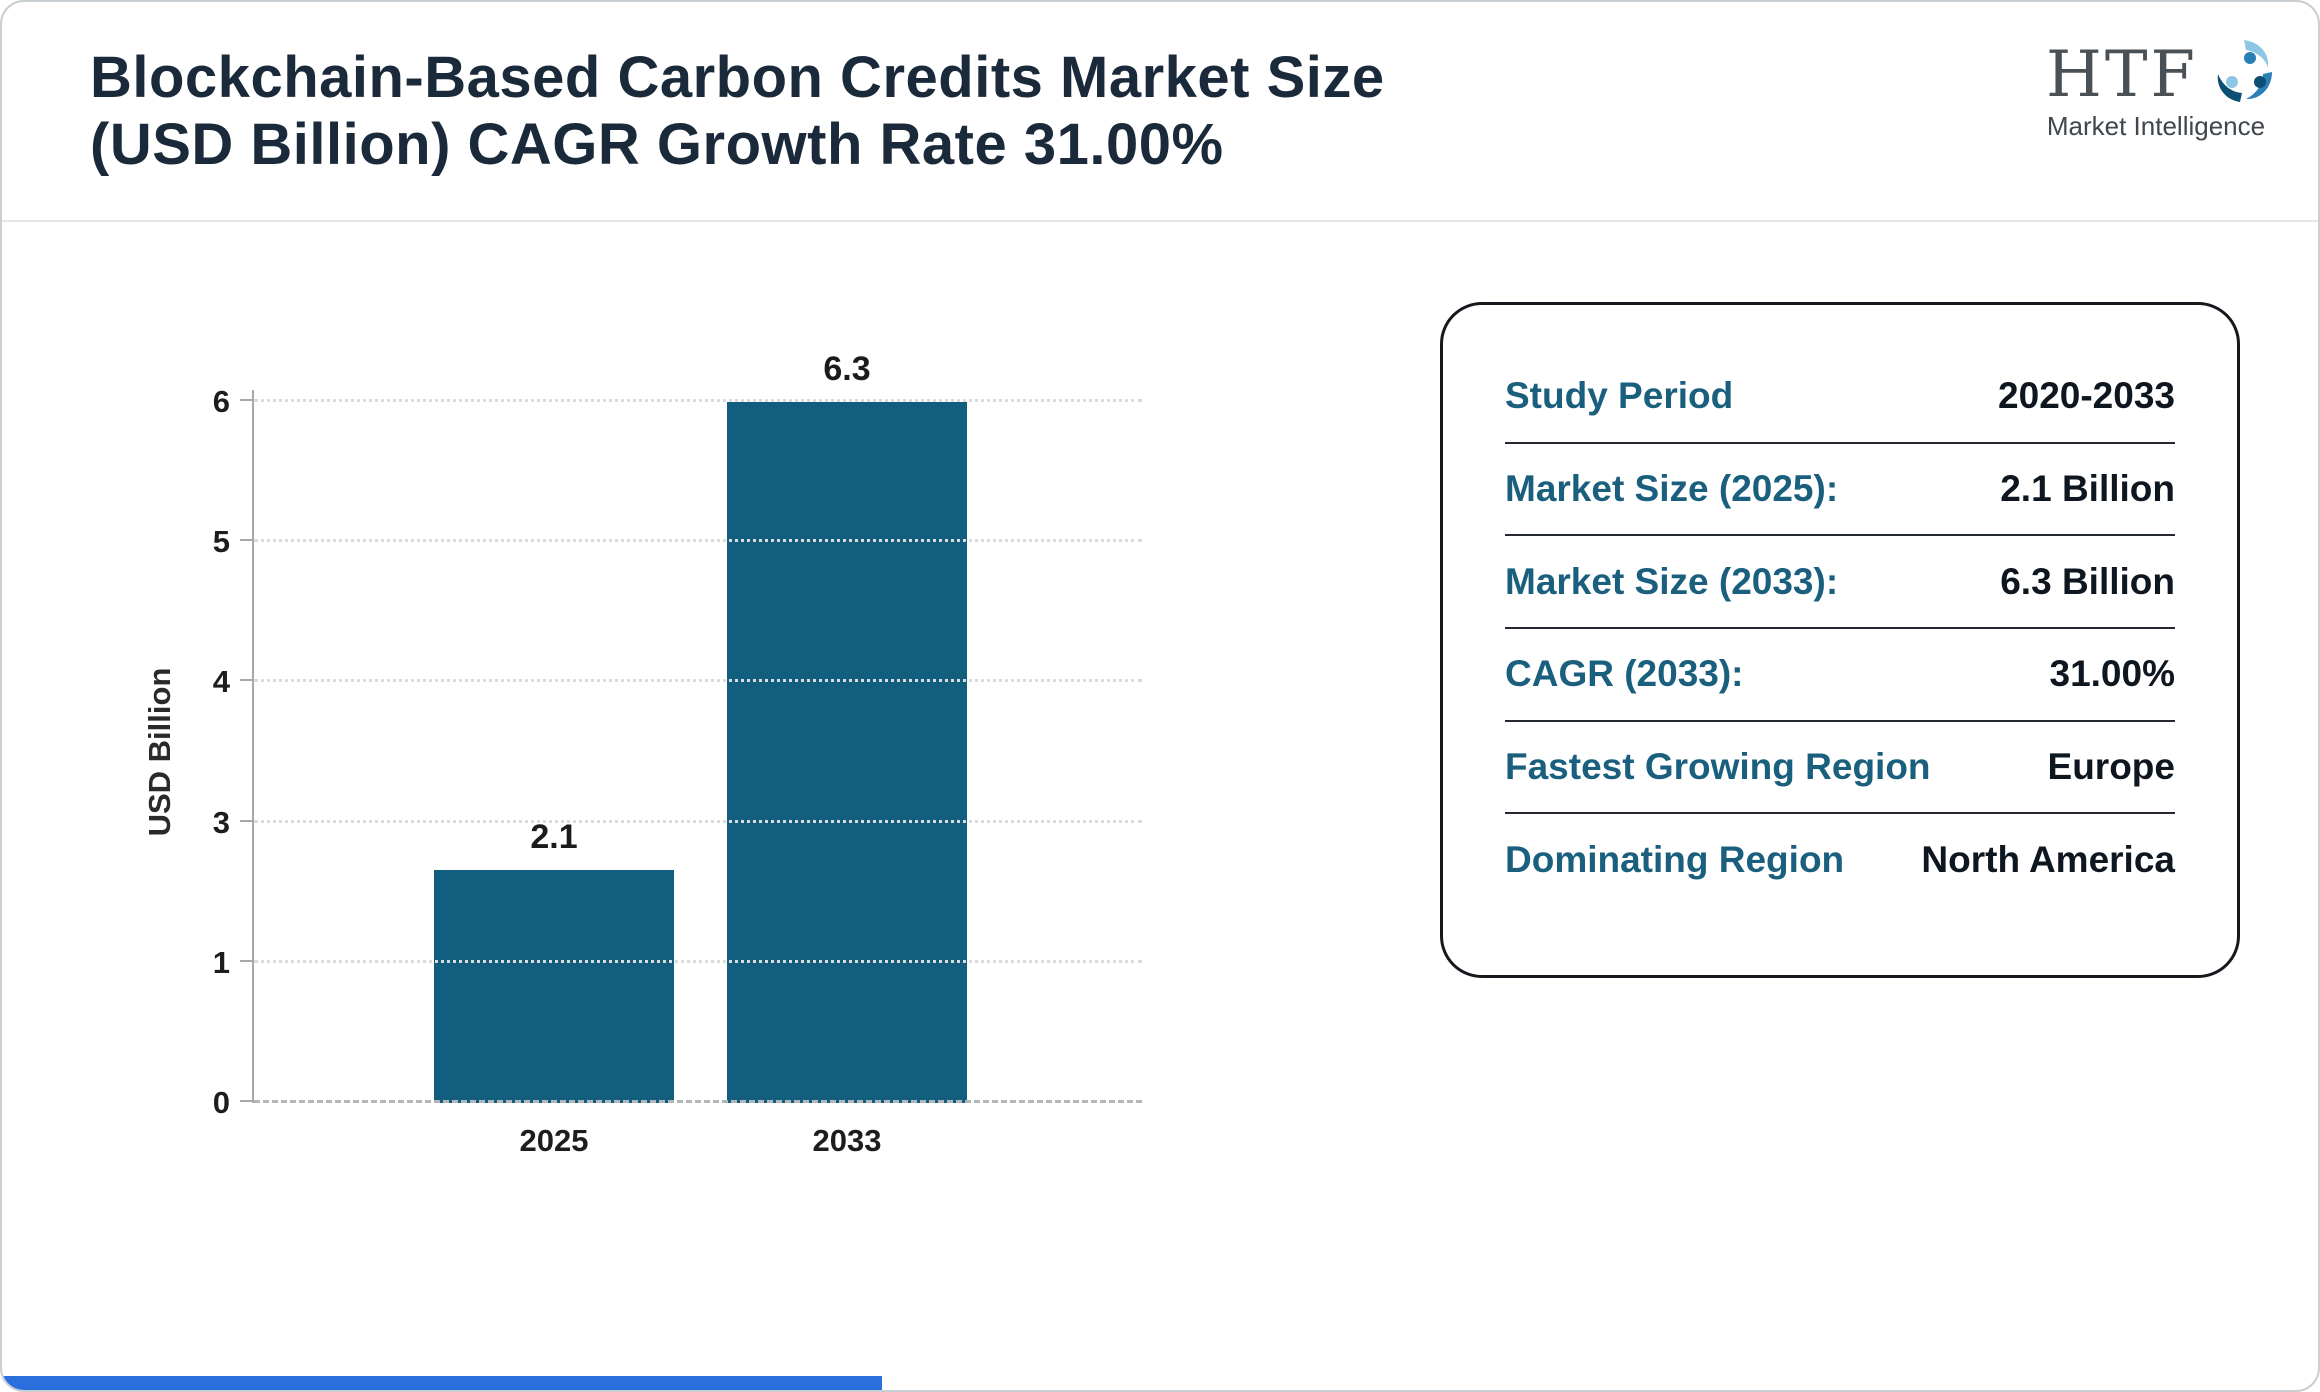  What do you see at coordinates (554, 836) in the screenshot?
I see `bar-value-label-2025: 2.1` at bounding box center [554, 836].